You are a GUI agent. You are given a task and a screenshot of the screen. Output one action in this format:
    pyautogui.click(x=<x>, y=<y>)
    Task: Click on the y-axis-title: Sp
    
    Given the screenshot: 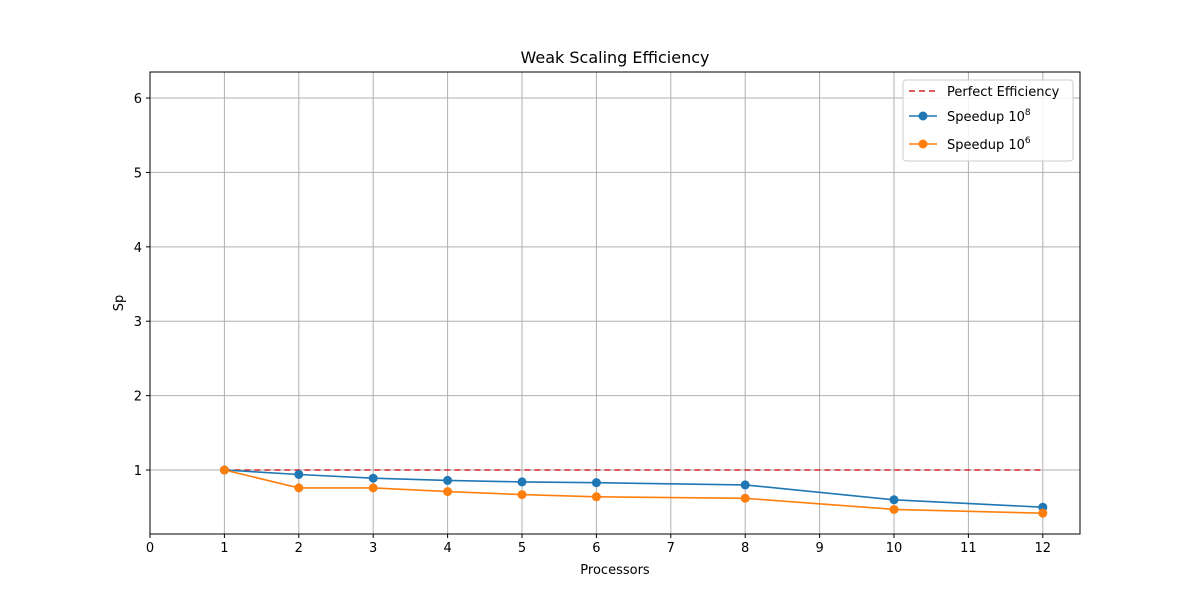 What is the action you would take?
    pyautogui.click(x=119, y=303)
    